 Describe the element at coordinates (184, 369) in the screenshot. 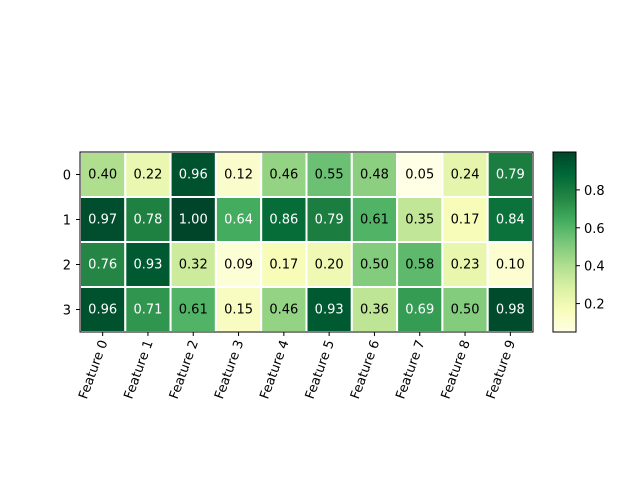

I see `x-tick-label: Feature 2` at that location.